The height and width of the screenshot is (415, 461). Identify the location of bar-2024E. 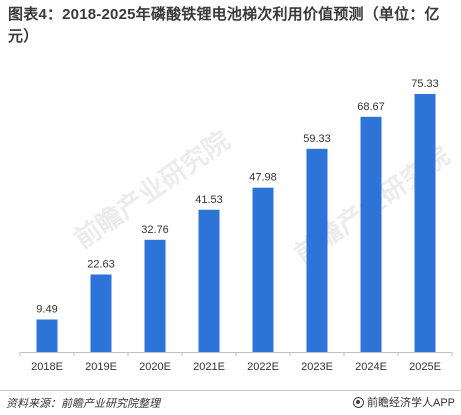
(371, 234).